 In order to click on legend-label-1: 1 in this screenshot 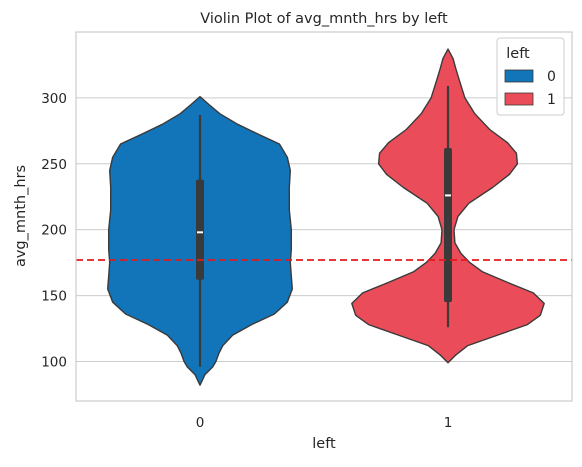, I will do `click(551, 100)`.